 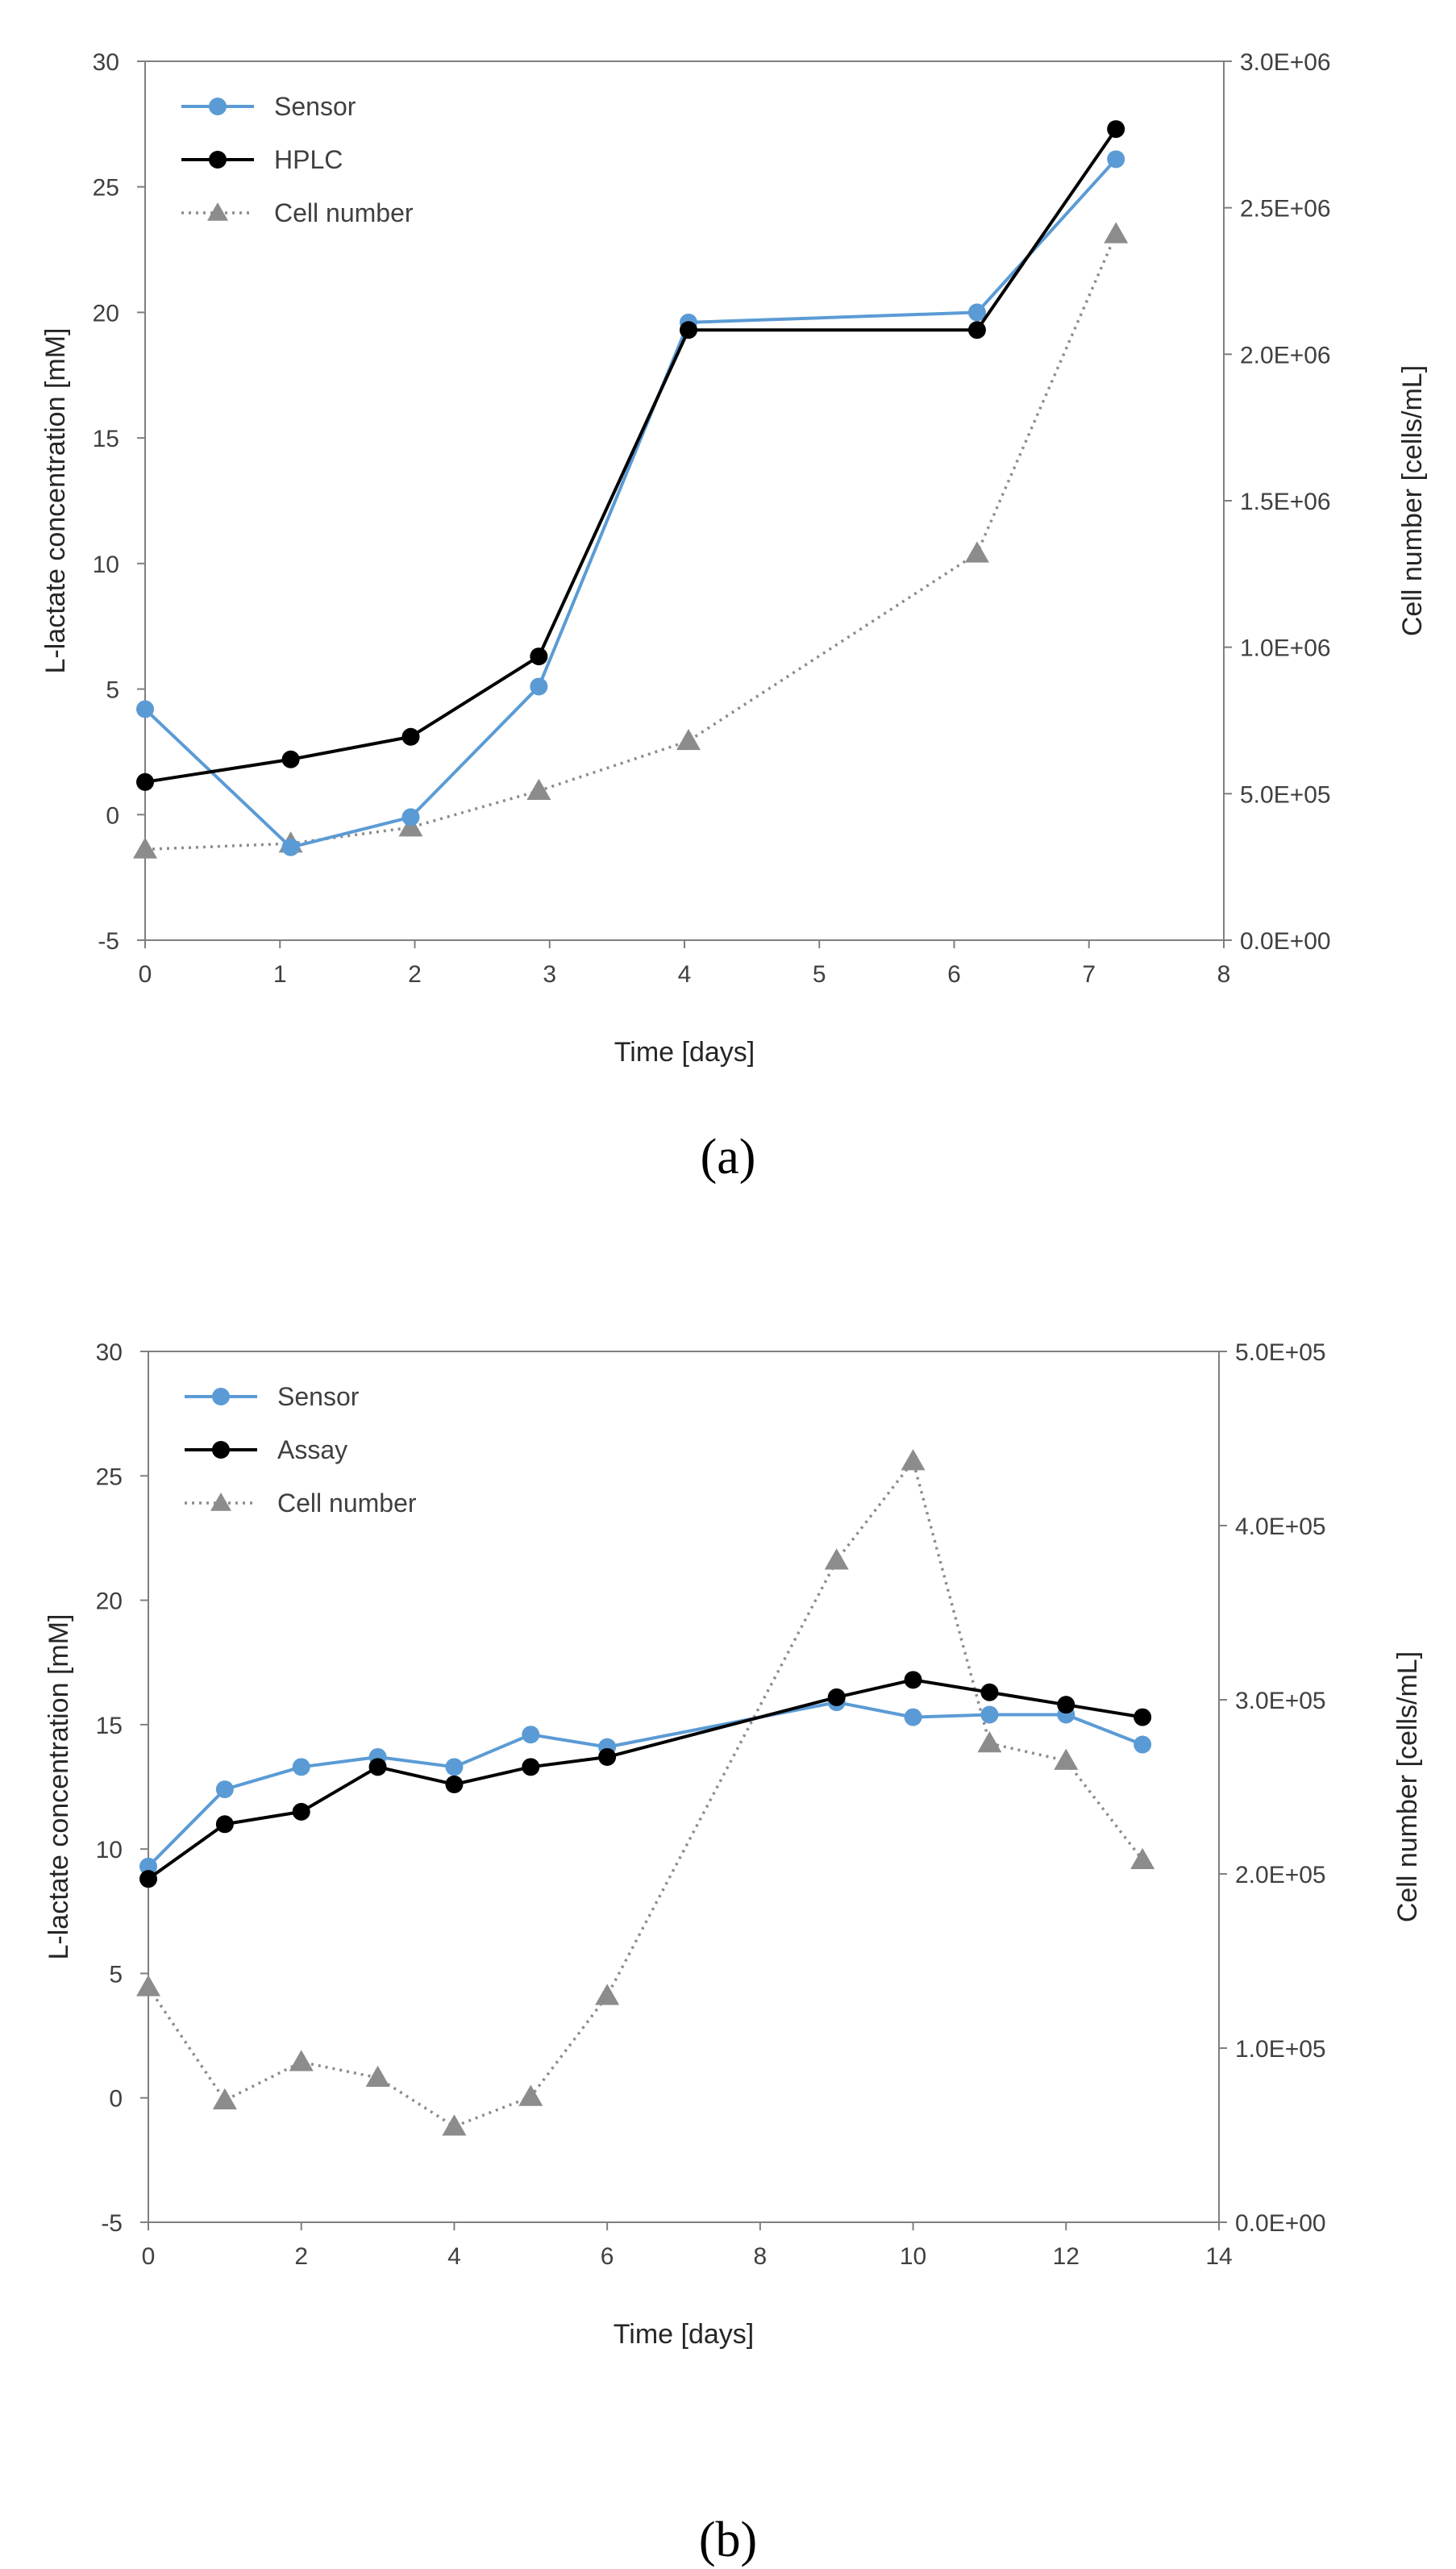 I want to click on series-assay, so click(x=645, y=1779).